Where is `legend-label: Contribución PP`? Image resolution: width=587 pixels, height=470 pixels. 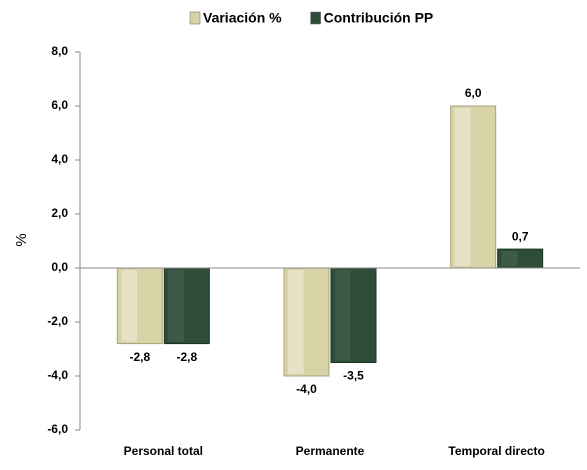 legend-label: Contribución PP is located at coordinates (379, 18).